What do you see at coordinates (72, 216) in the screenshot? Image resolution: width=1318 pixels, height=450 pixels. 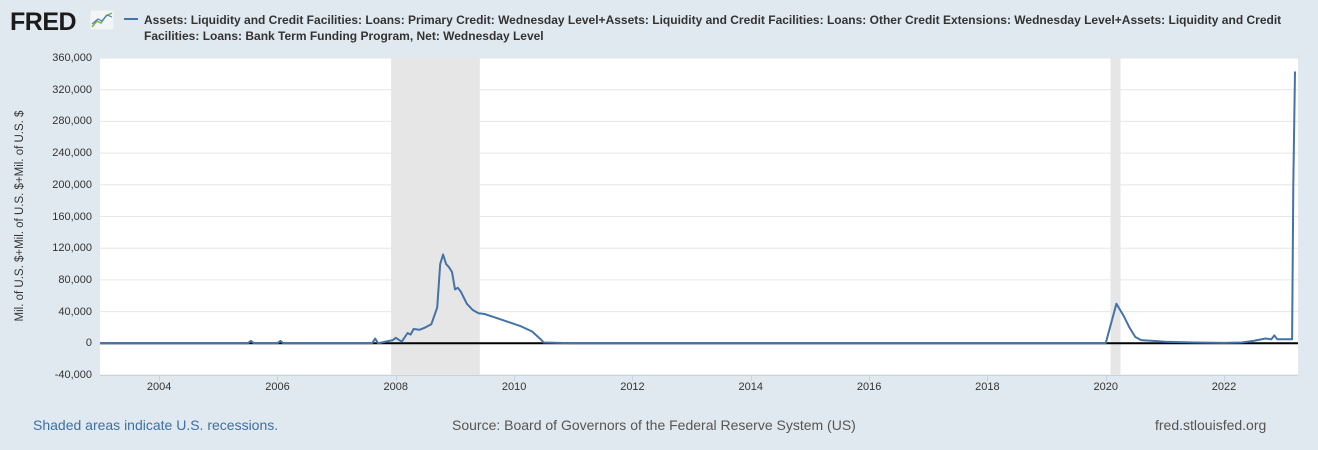 I see `y-tick-label: 160,000` at bounding box center [72, 216].